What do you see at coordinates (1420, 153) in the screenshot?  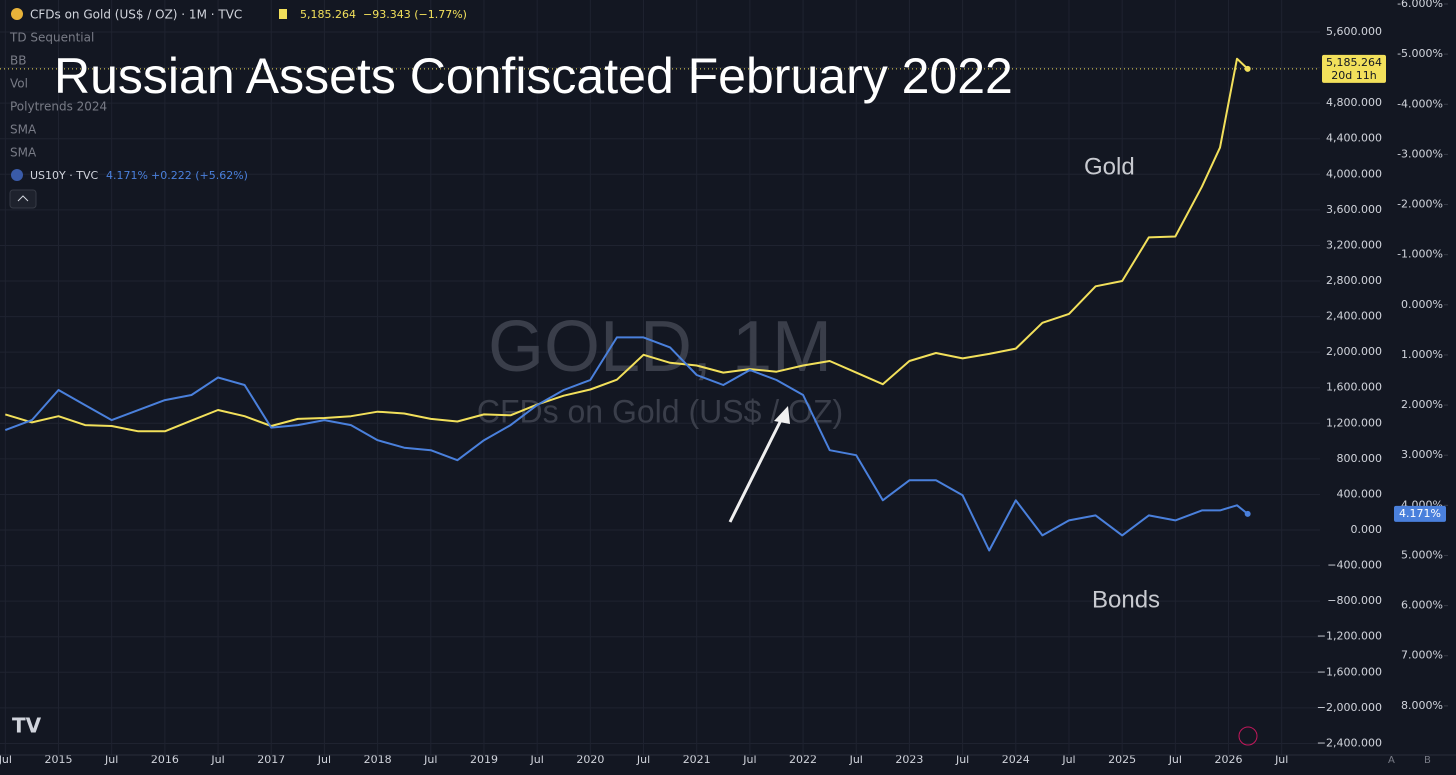 I see `y2-tick-label: -3.000%` at bounding box center [1420, 153].